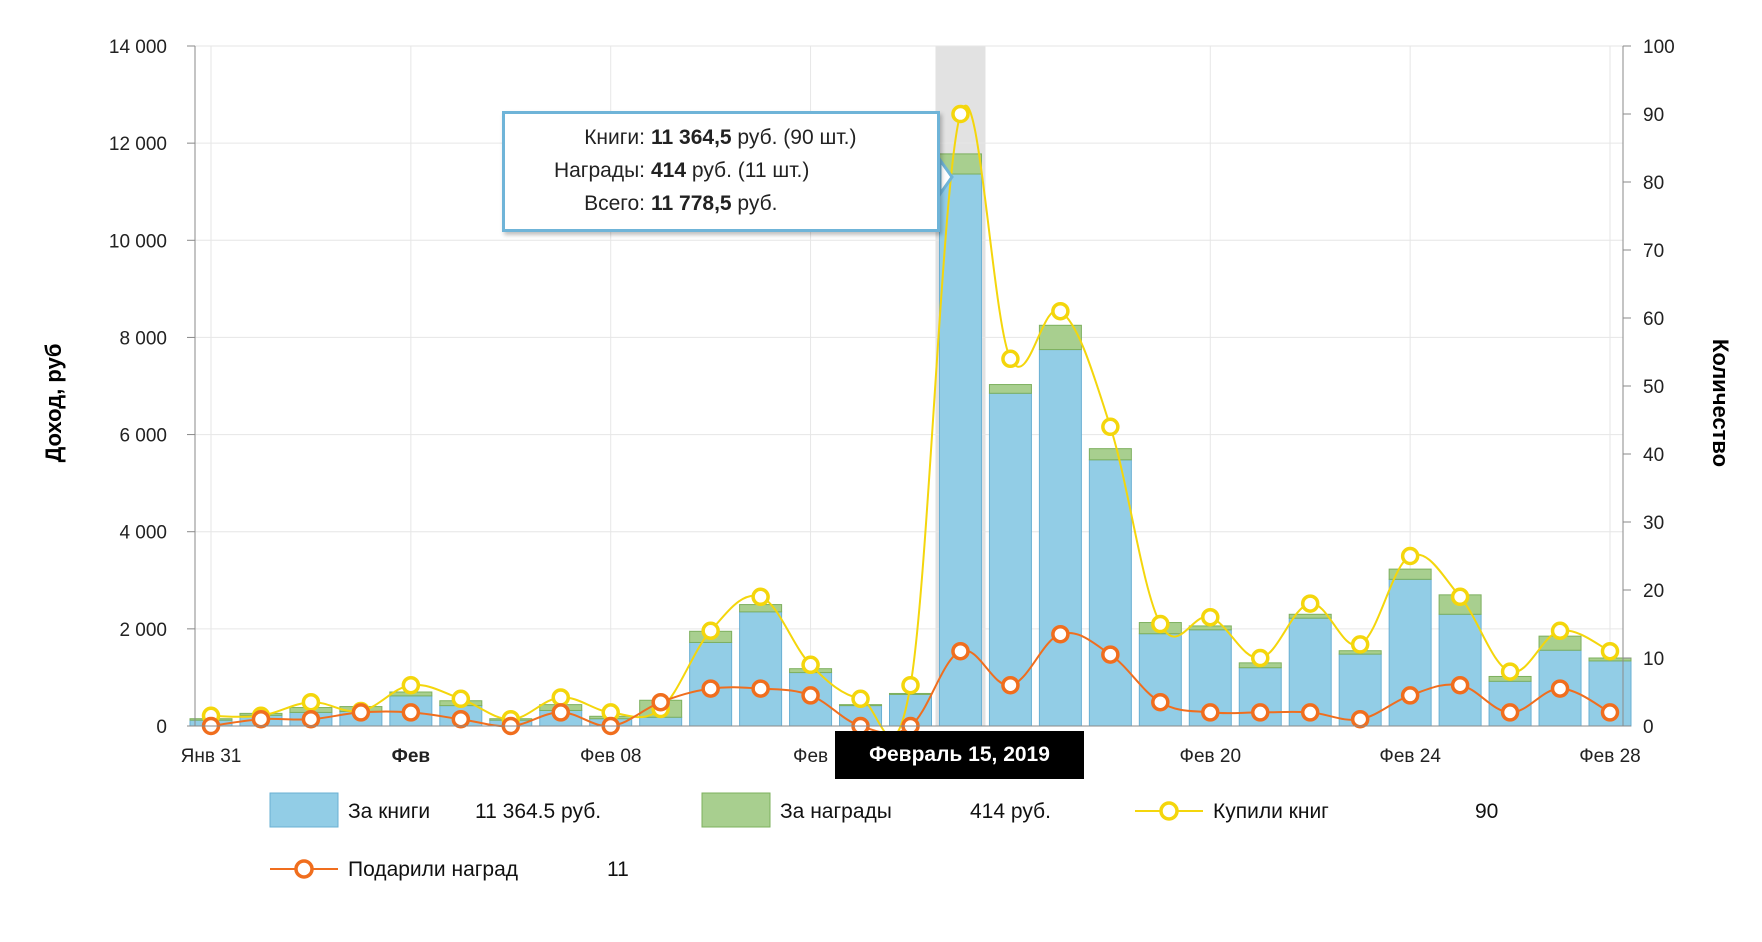  Describe the element at coordinates (959, 755) in the screenshot. I see `crosshair-date-label: Февраль 15, 2019` at that location.